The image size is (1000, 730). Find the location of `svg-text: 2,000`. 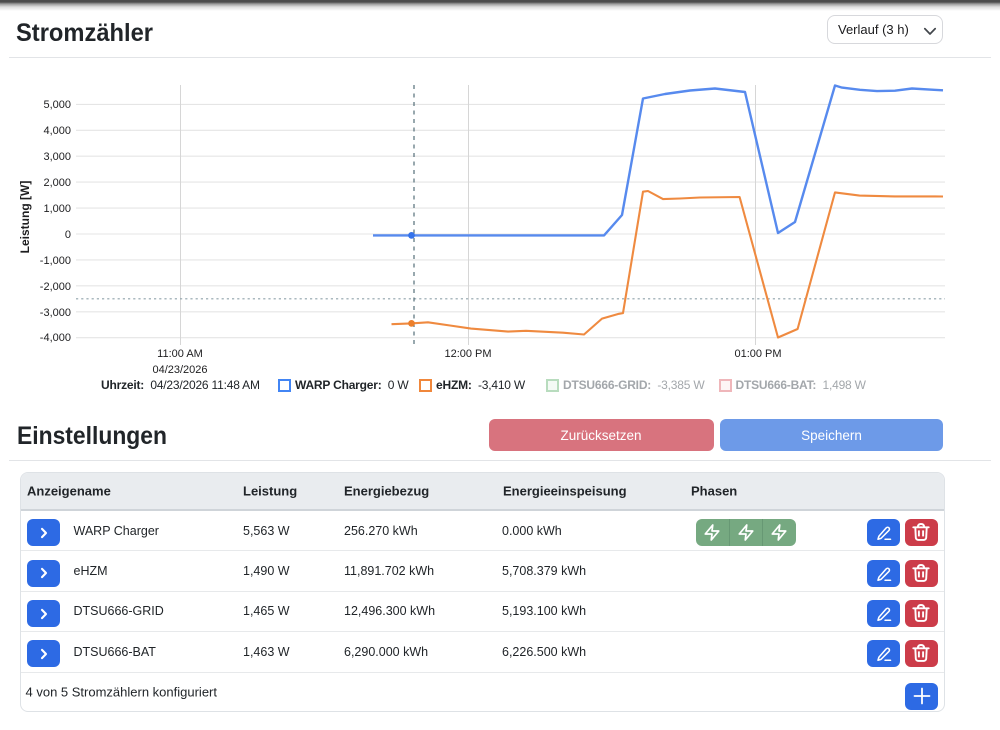

svg-text: 2,000 is located at coordinates (57, 183).